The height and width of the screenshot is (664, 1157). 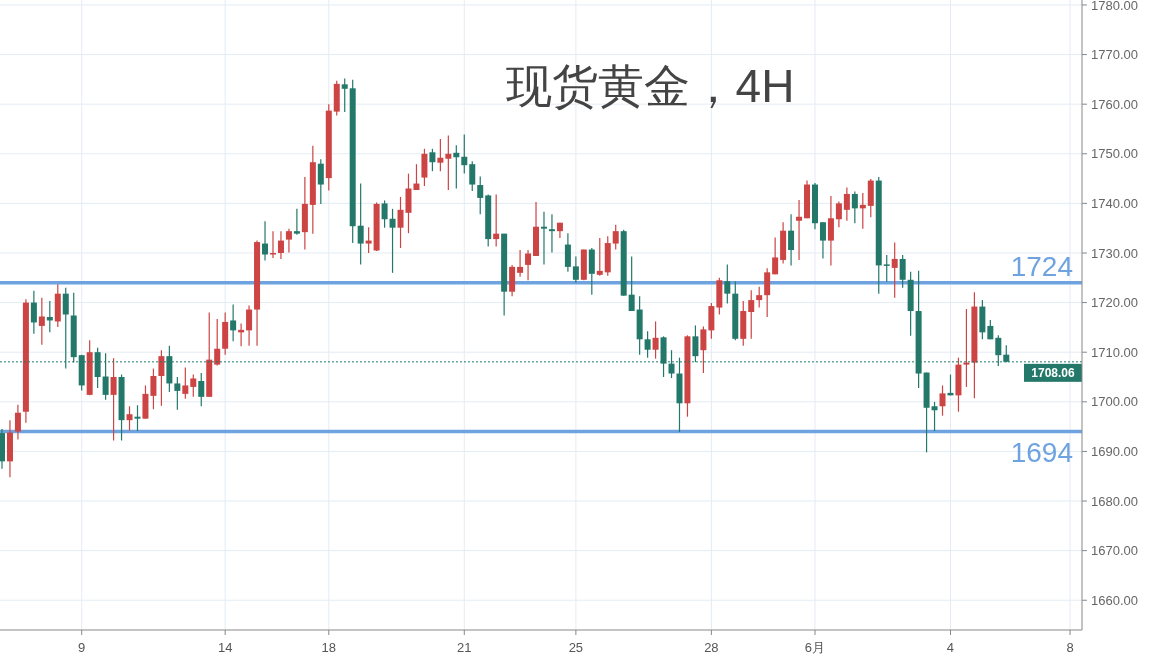 What do you see at coordinates (1114, 501) in the screenshot?
I see `y-tick-label: 1680.00` at bounding box center [1114, 501].